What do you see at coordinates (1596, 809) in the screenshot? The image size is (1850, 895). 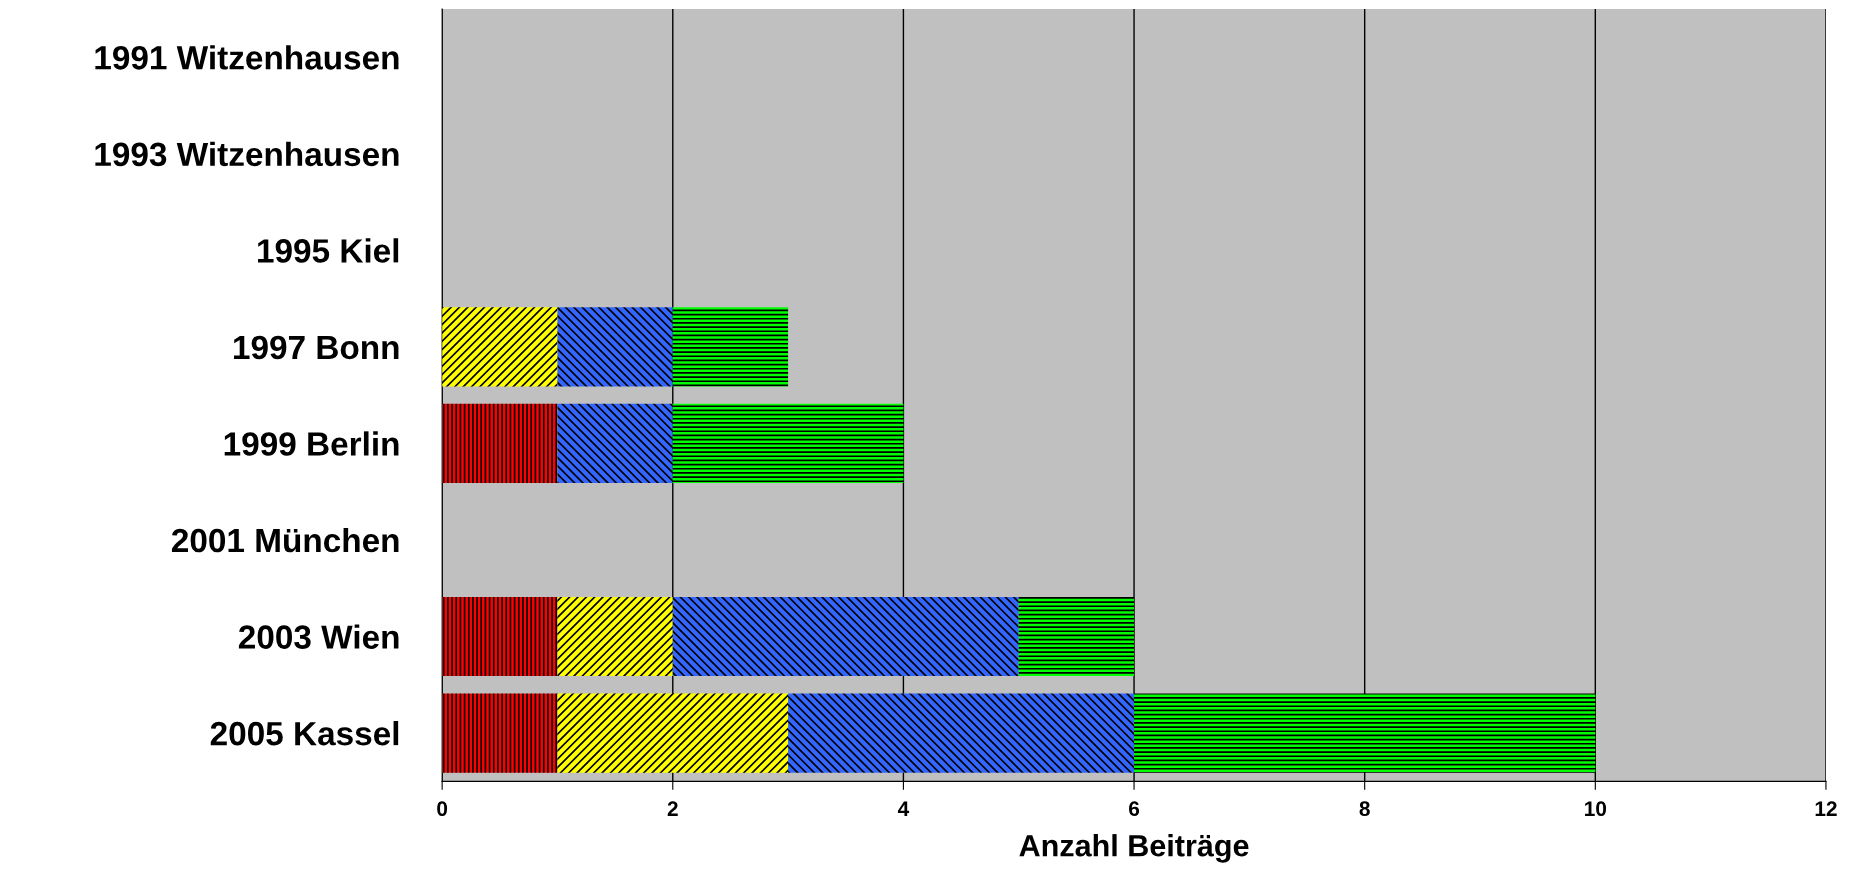 I see `x-tick-label: 10` at bounding box center [1596, 809].